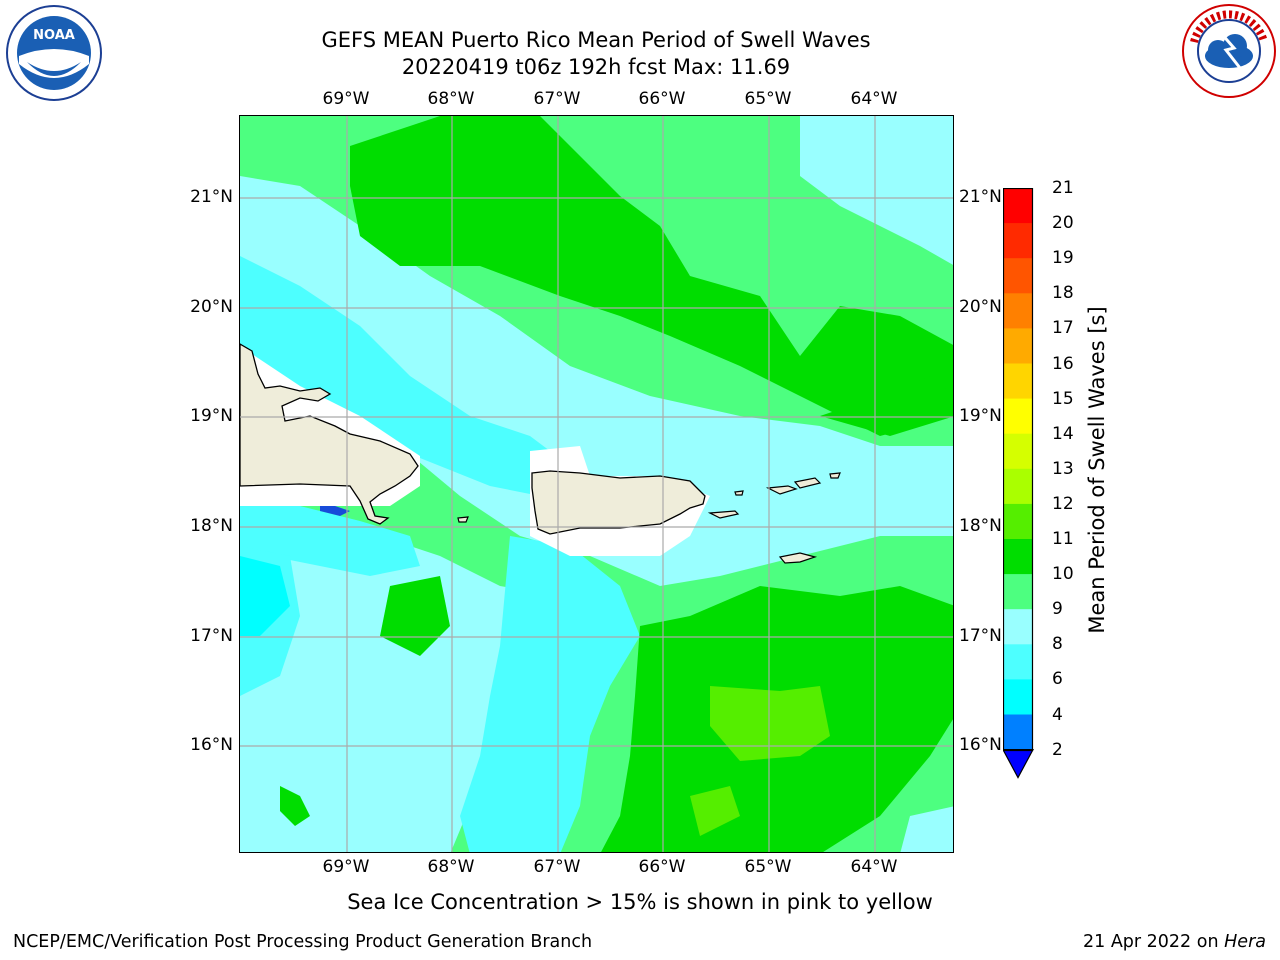 The width and height of the screenshot is (1280, 960). I want to click on colorbar-tick-label: 2, so click(1057, 749).